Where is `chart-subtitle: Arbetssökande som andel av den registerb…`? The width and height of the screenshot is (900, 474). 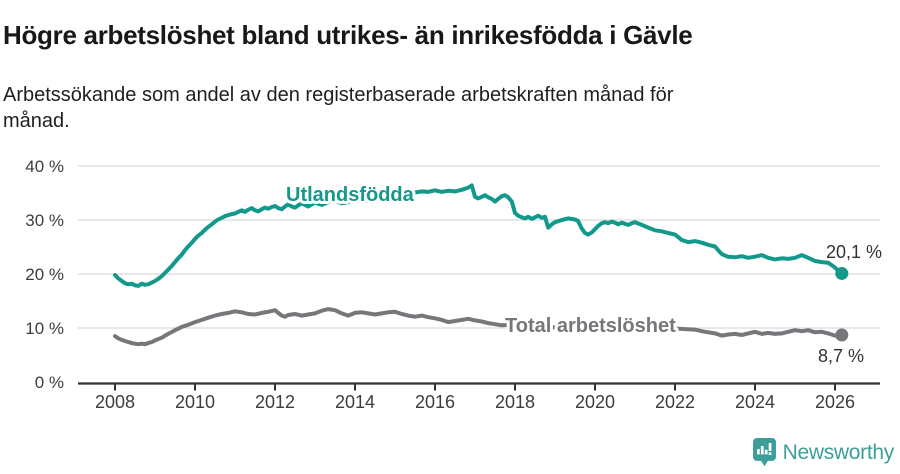
chart-subtitle: Arbetssökande som andel av den registerb… is located at coordinates (338, 108).